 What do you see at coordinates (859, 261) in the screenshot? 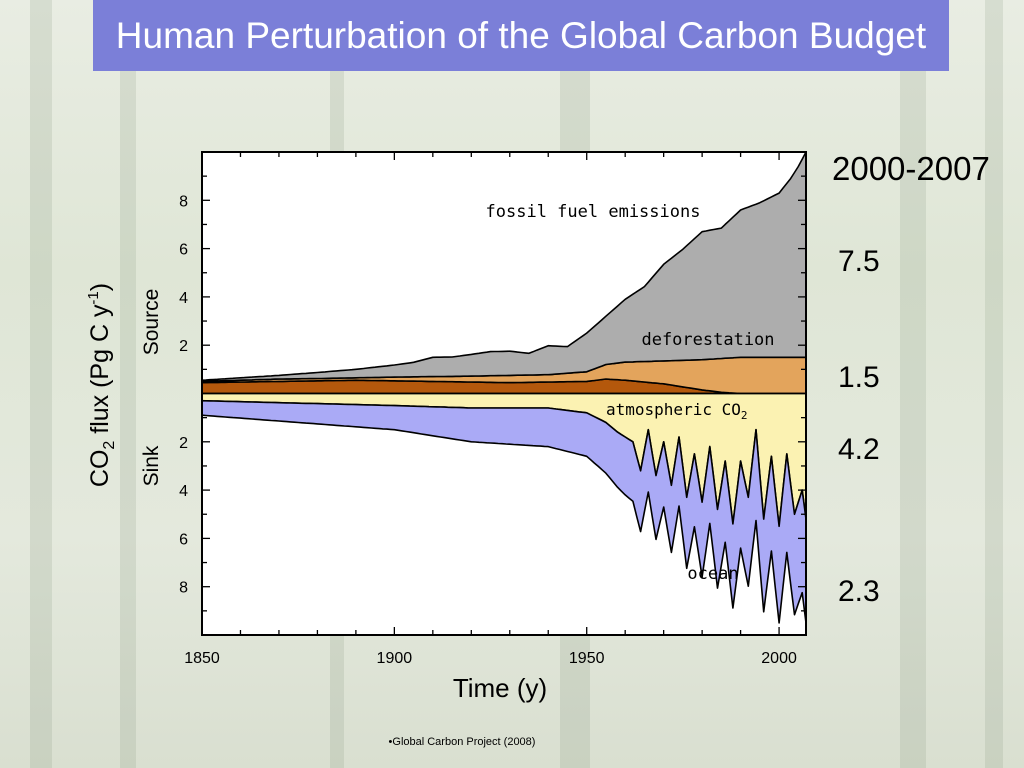
I see `fossil-value: 7.5` at bounding box center [859, 261].